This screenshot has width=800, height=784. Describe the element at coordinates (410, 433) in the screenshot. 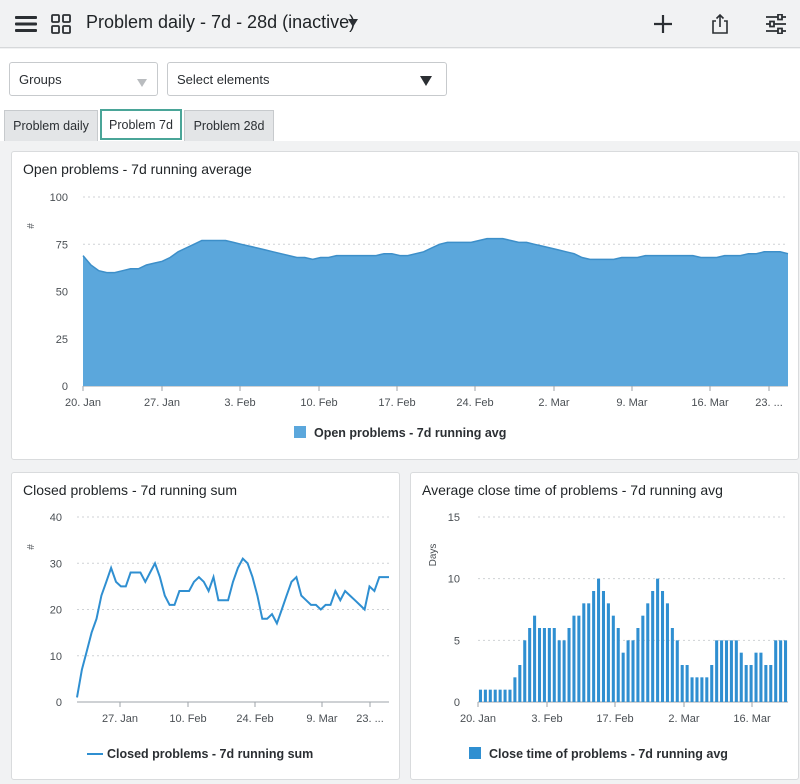

I see `legend-label: Open problems - 7d running avg` at that location.